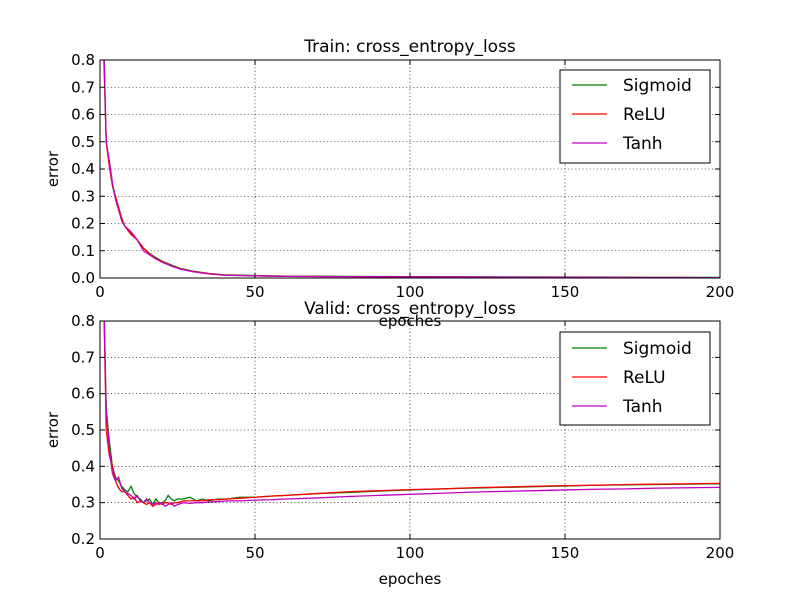 Image resolution: width=800 pixels, height=600 pixels. What do you see at coordinates (410, 579) in the screenshot?
I see `valid-xlabel: epoches` at bounding box center [410, 579].